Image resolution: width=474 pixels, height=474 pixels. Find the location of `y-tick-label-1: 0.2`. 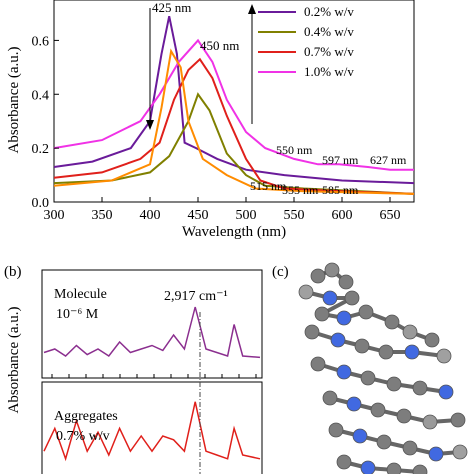

y-tick-label-1: 0.2 is located at coordinates (41, 149).